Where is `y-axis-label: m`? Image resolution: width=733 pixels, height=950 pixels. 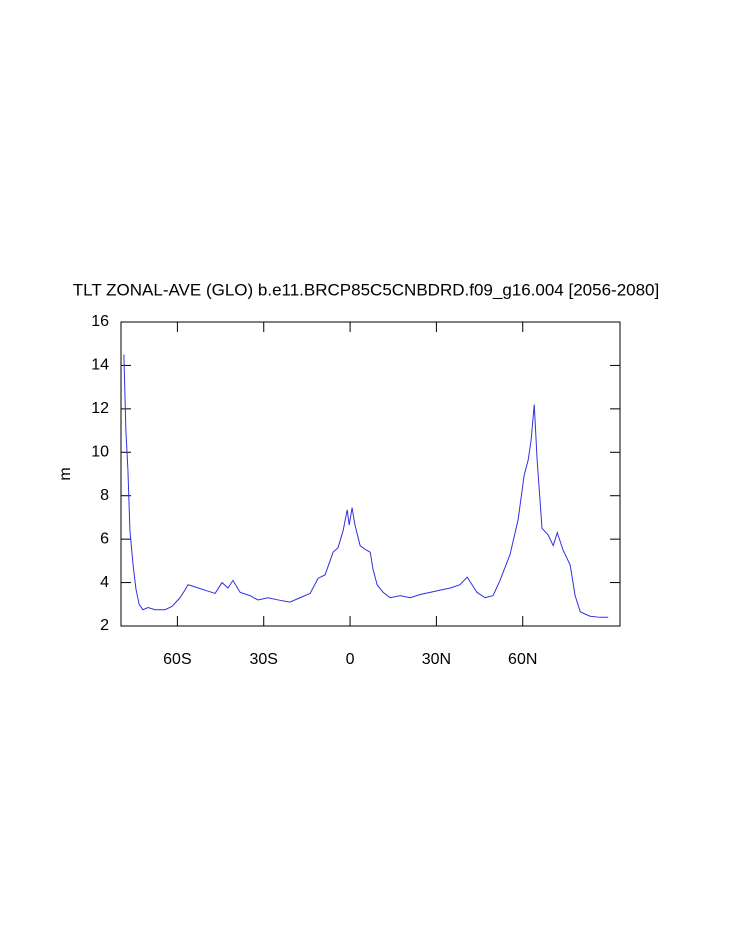 y-axis-label: m is located at coordinates (65, 473).